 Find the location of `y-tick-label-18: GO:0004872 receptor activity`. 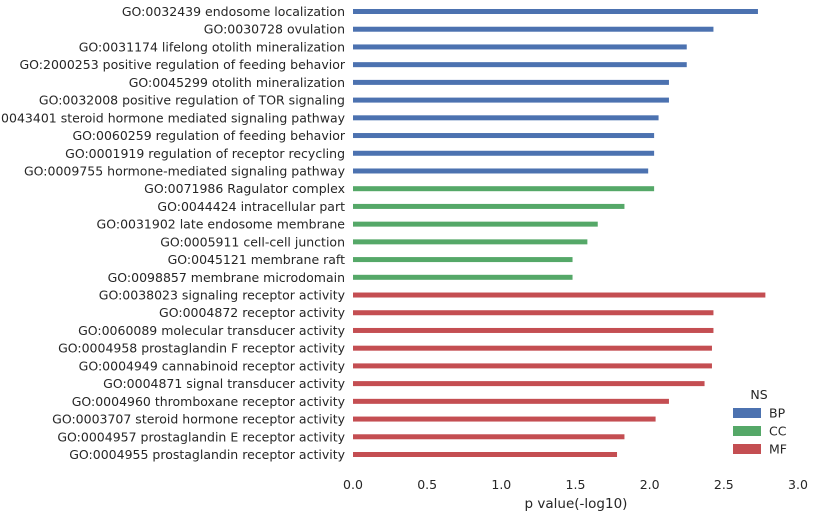

y-tick-label-18: GO:0004872 receptor activity is located at coordinates (252, 312).